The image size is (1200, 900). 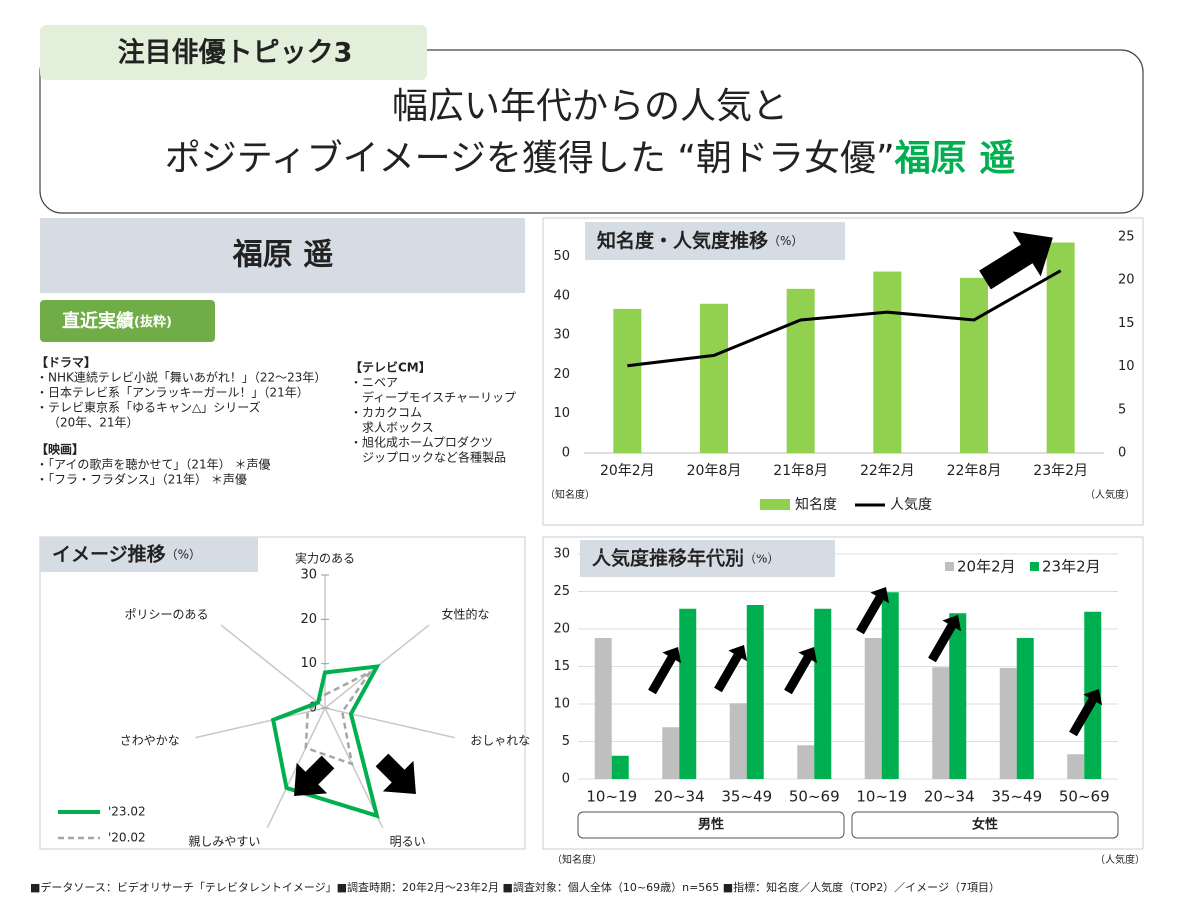 I want to click on legend-label: '20.02, so click(x=127, y=838).